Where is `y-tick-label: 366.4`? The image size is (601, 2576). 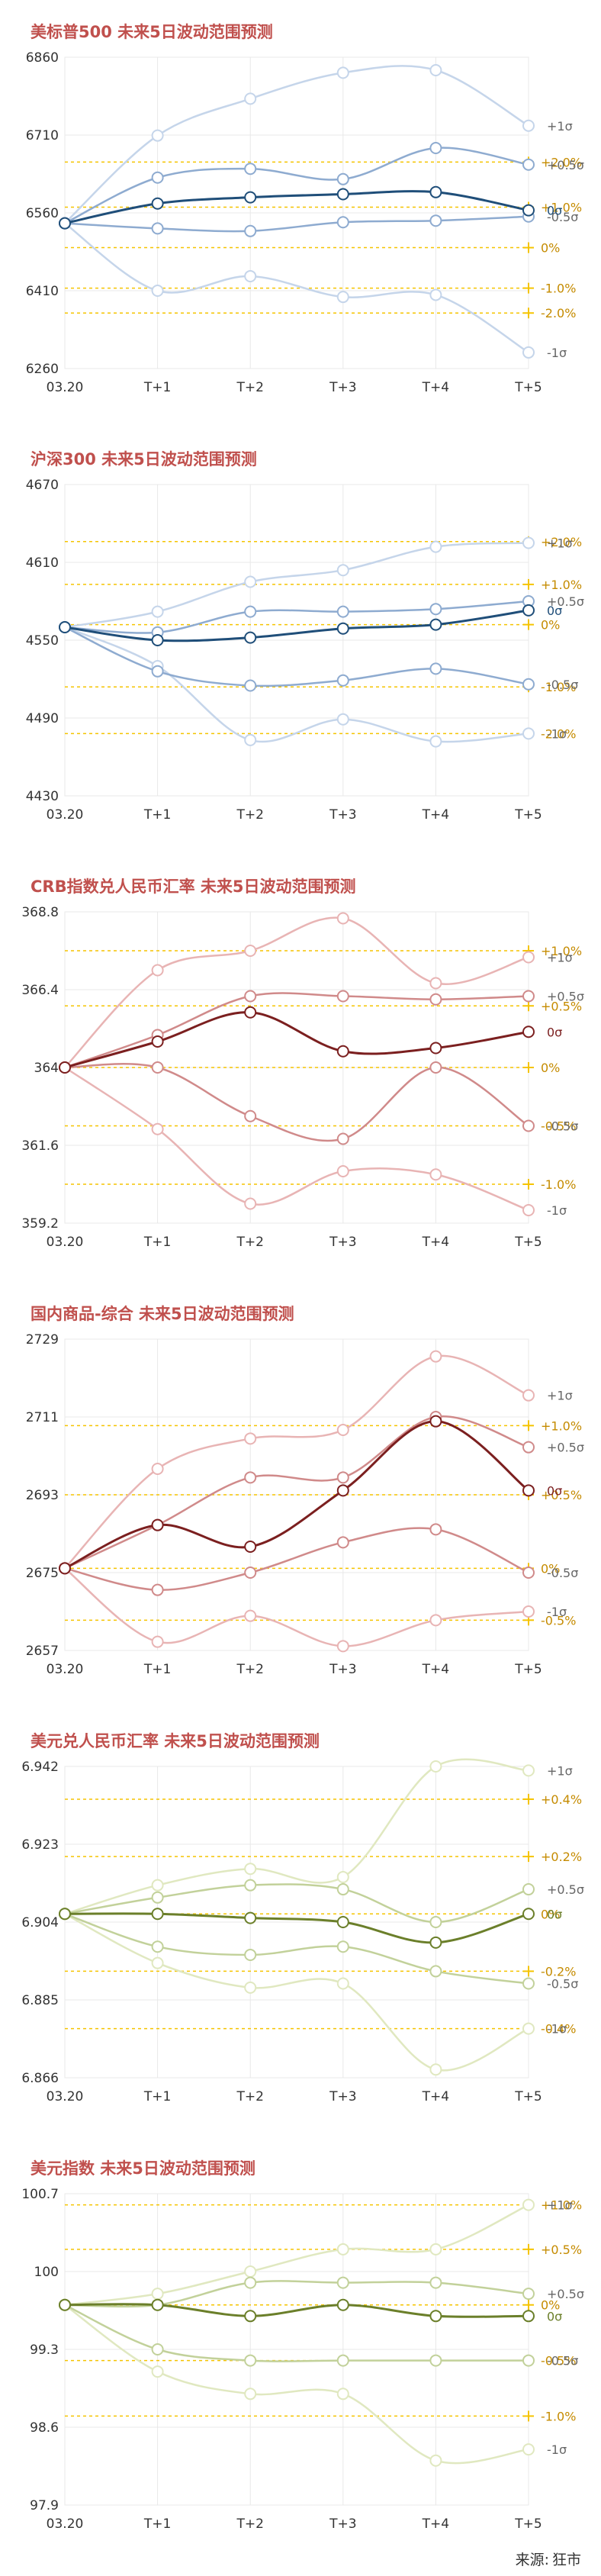 y-tick-label: 366.4 is located at coordinates (40, 990).